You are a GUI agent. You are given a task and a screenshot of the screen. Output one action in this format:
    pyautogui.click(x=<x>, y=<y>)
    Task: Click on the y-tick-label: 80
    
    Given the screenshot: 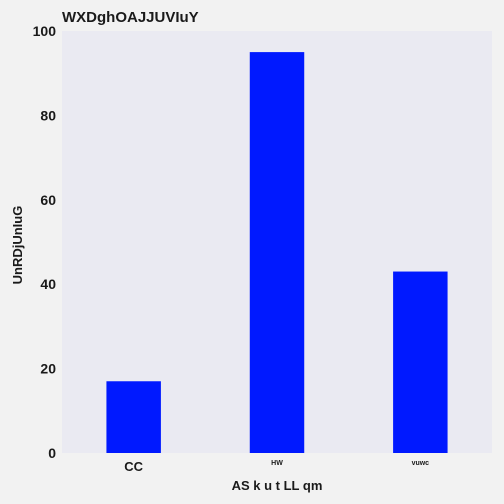 What is the action you would take?
    pyautogui.click(x=48, y=115)
    